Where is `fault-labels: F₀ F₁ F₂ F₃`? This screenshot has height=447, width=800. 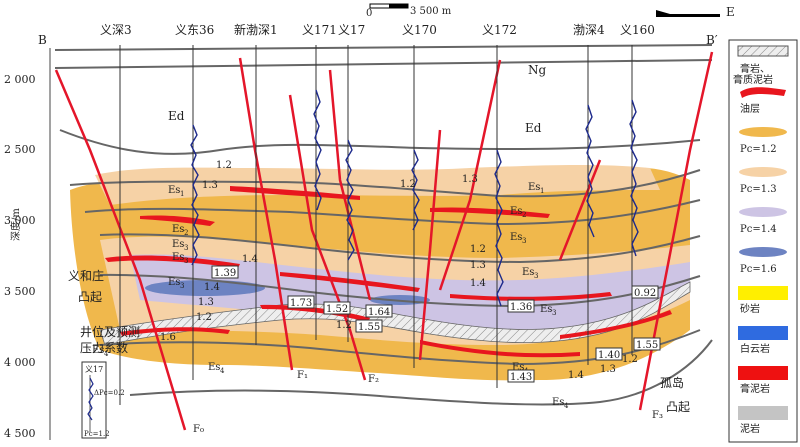
fault-labels: F₀ F₁ F₂ F₃ is located at coordinates (428, 402).